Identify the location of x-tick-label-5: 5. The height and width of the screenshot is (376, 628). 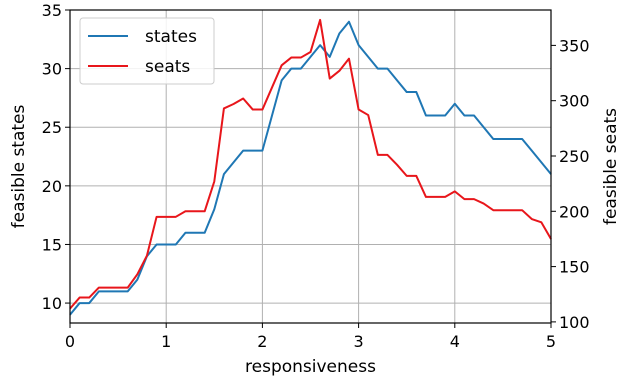
(551, 341).